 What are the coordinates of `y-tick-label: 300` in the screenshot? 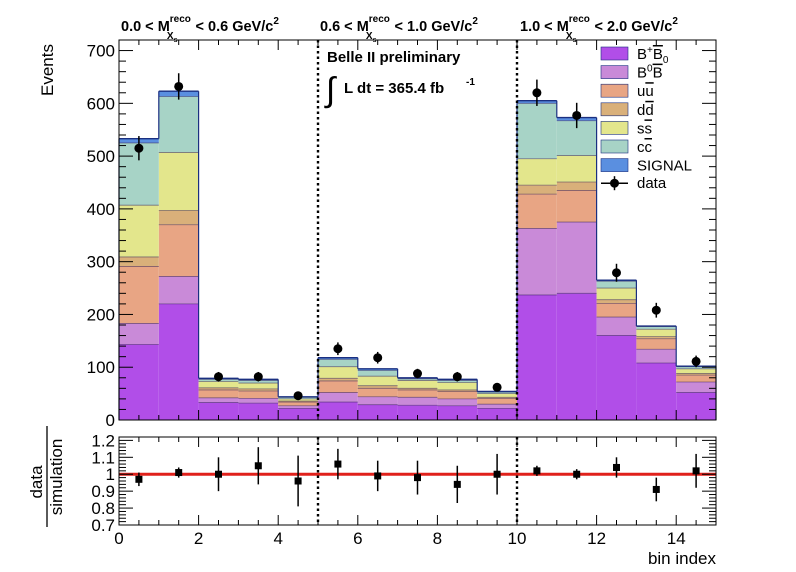 It's located at (101, 262).